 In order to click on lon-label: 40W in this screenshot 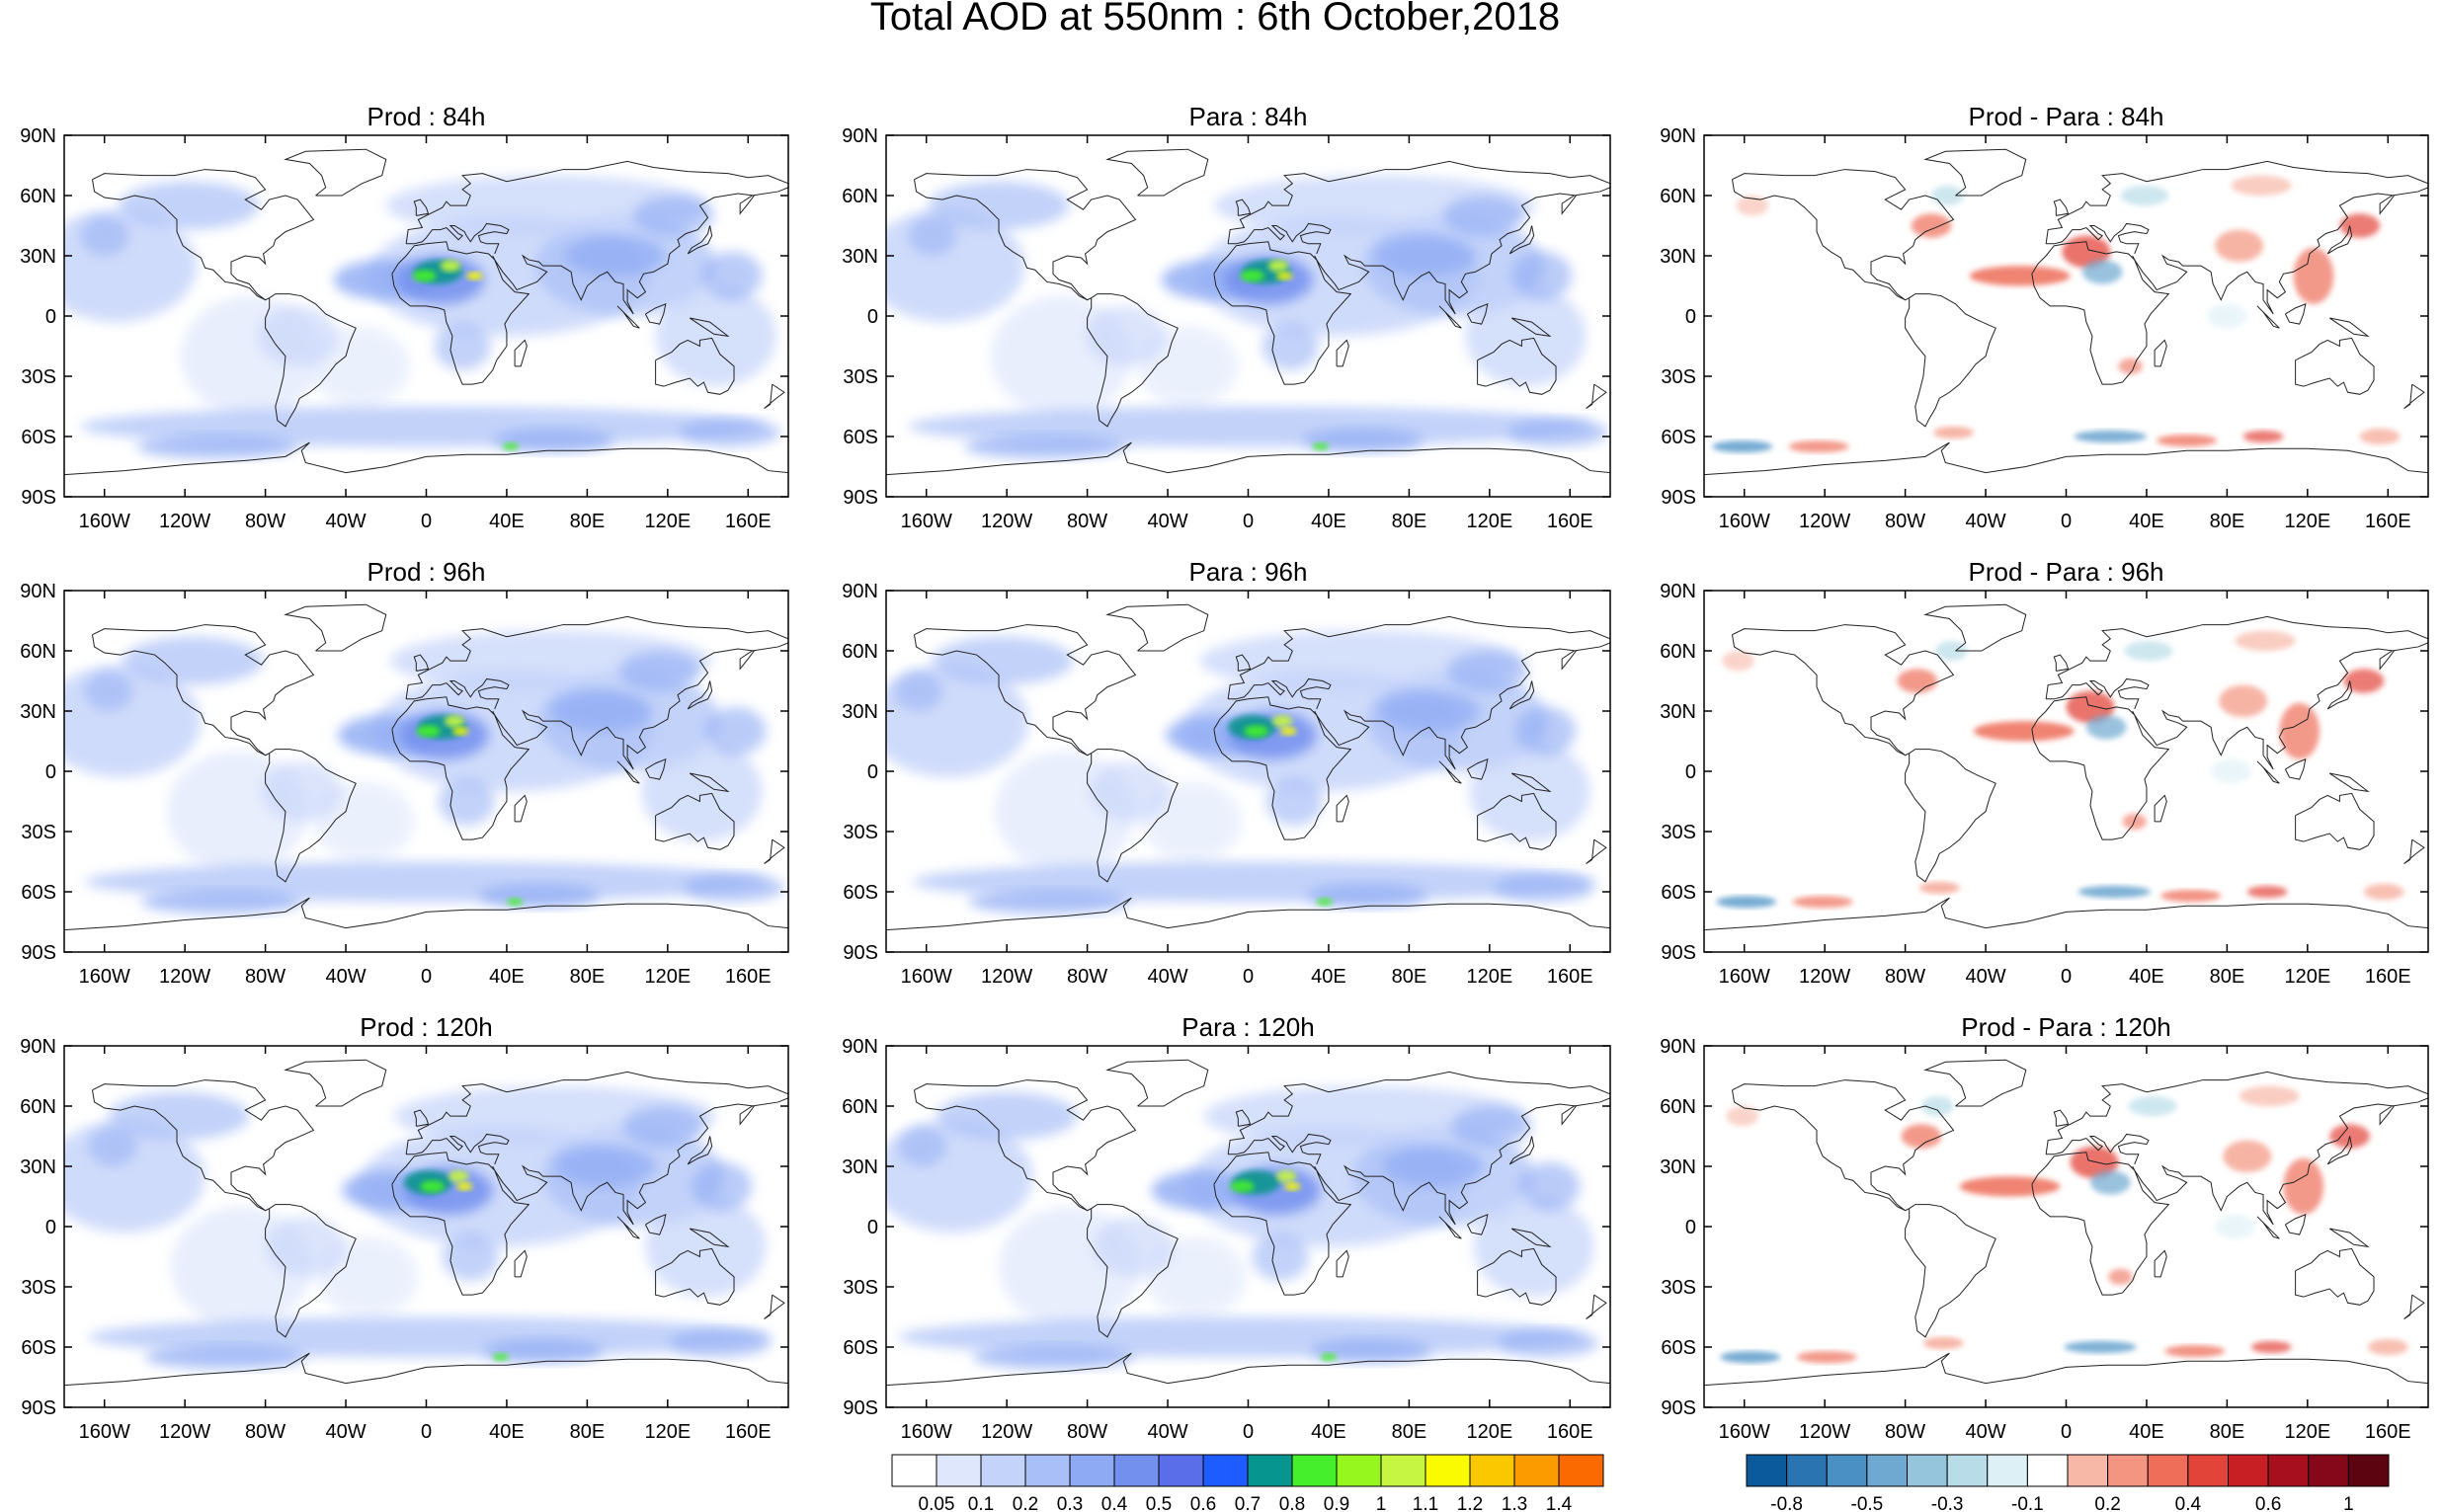, I will do `click(1167, 977)`.